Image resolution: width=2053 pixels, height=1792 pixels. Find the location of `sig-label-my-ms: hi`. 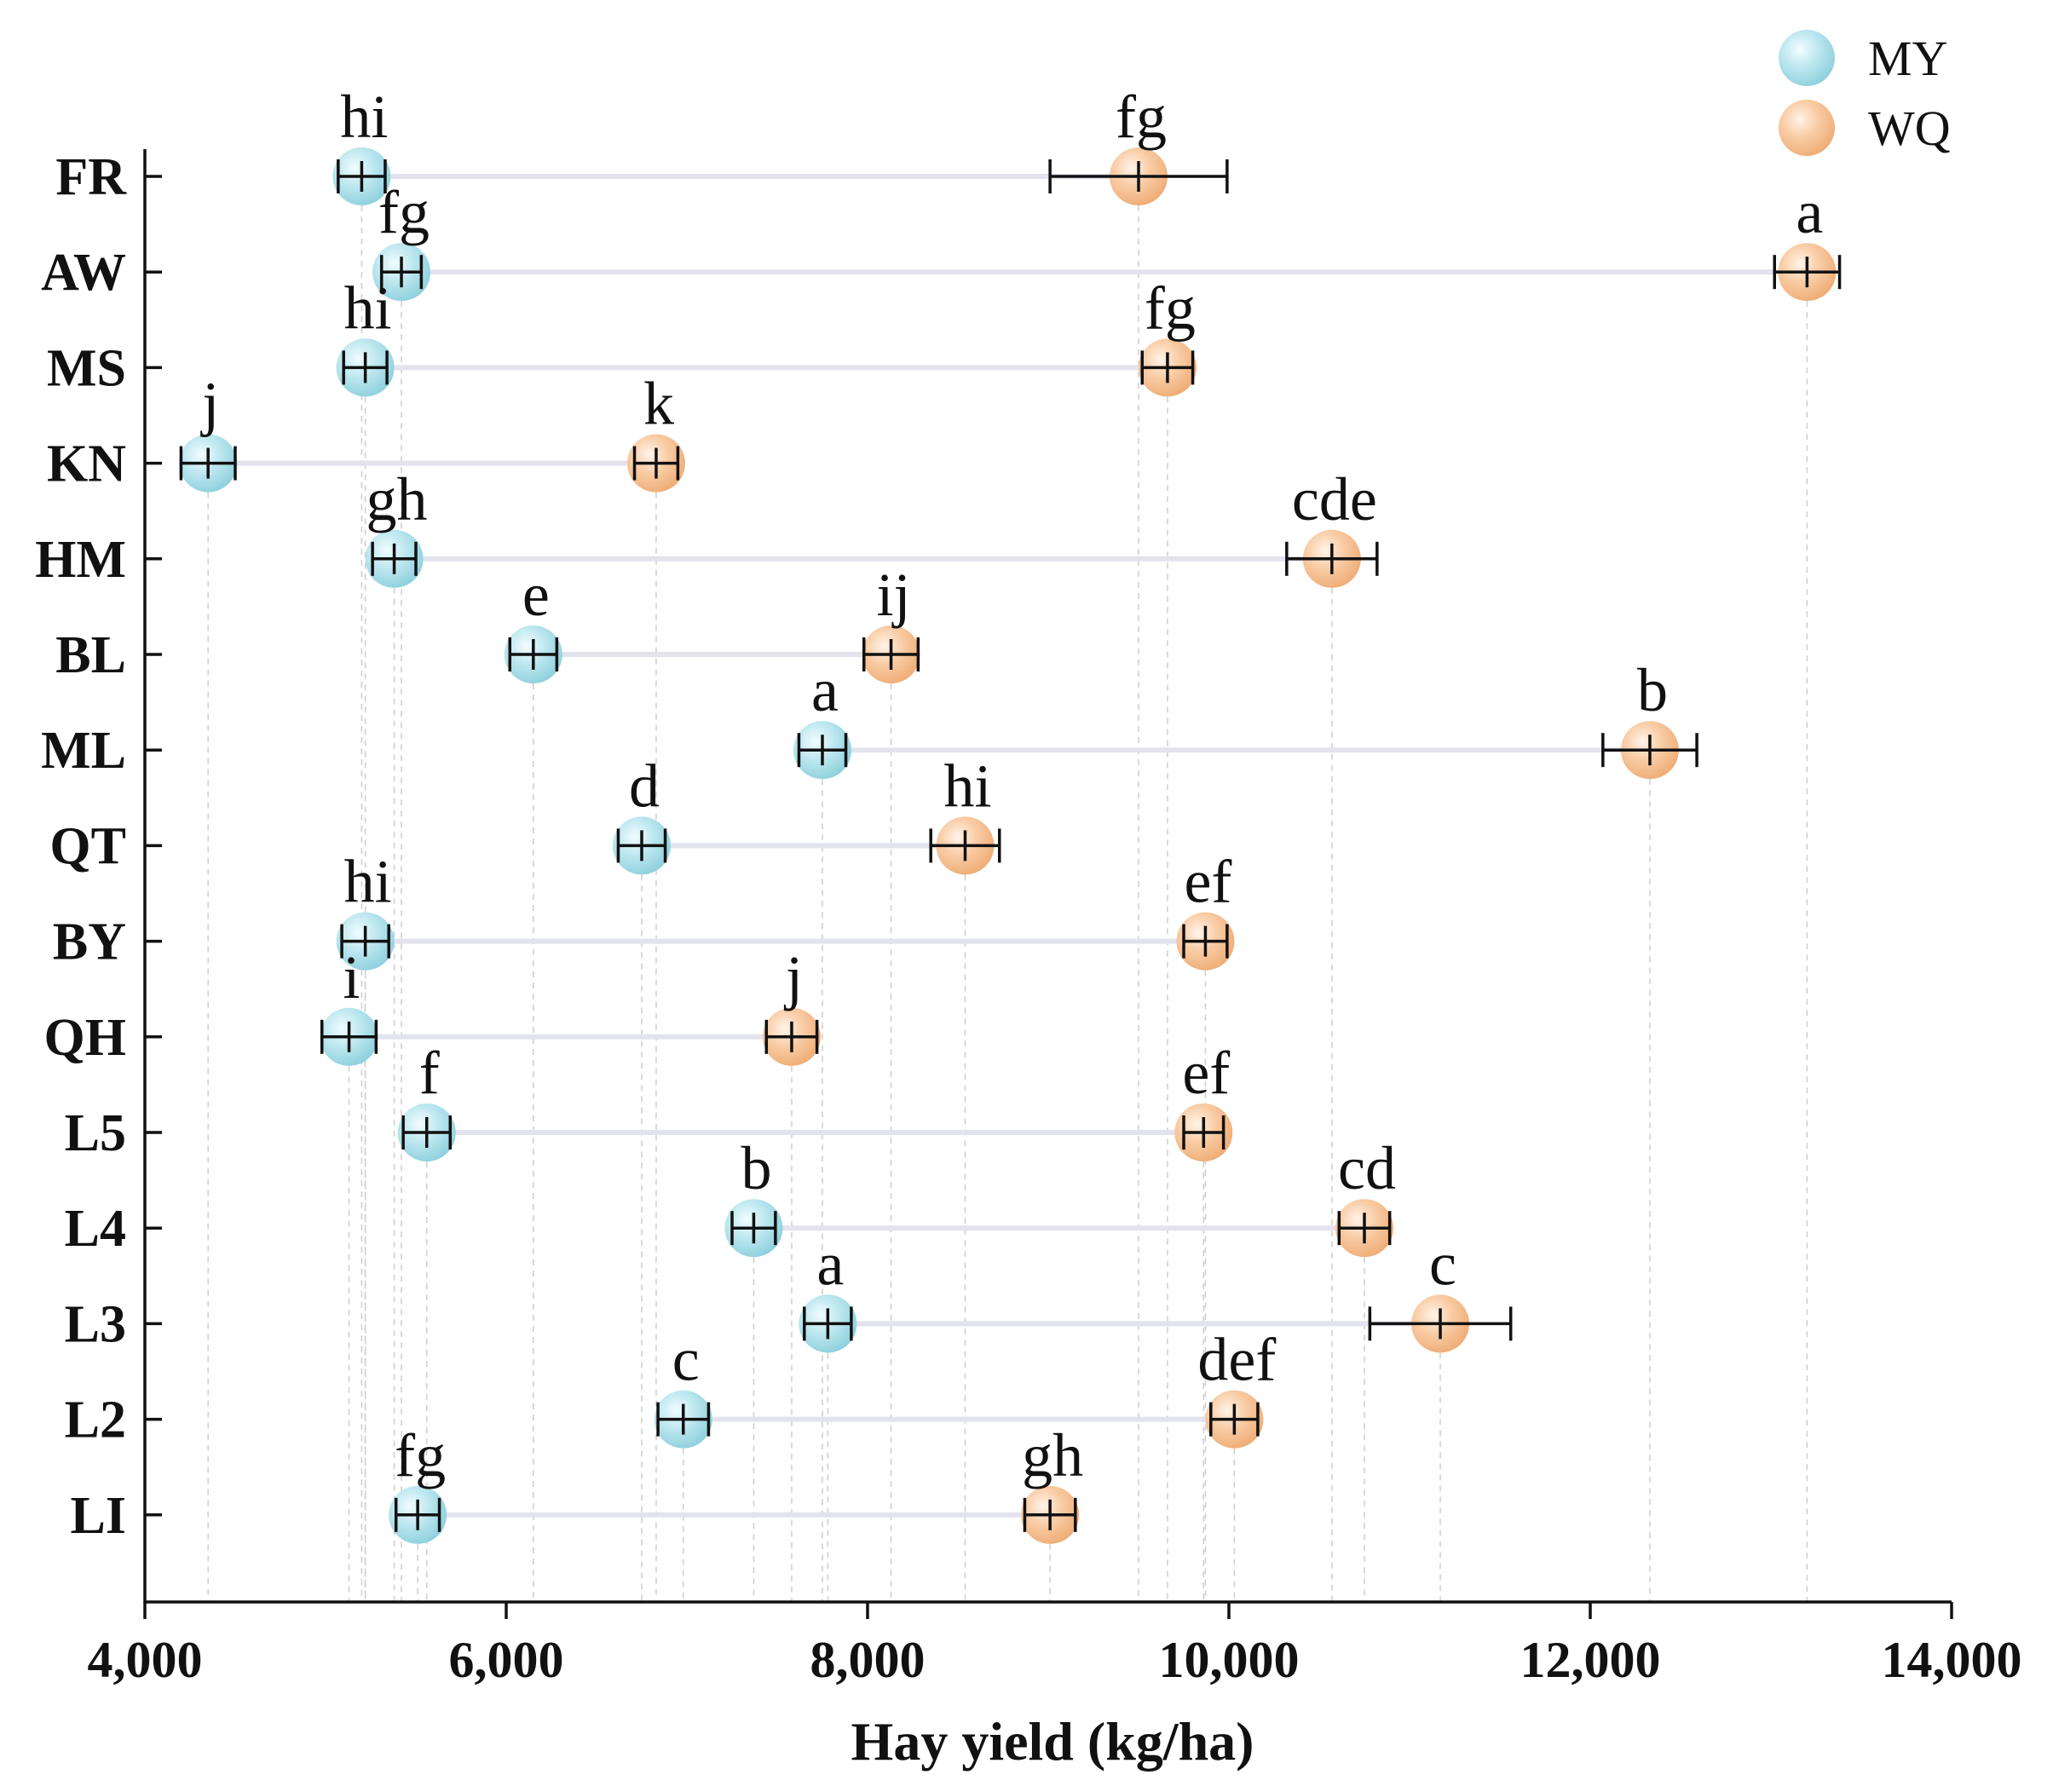

sig-label-my-ms: hi is located at coordinates (368, 308).